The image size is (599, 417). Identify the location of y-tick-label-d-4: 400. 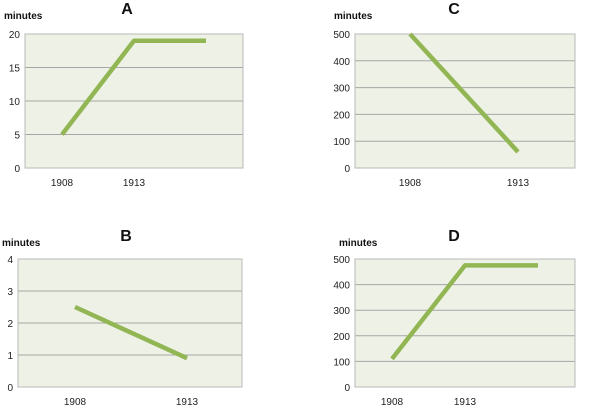
(341, 286).